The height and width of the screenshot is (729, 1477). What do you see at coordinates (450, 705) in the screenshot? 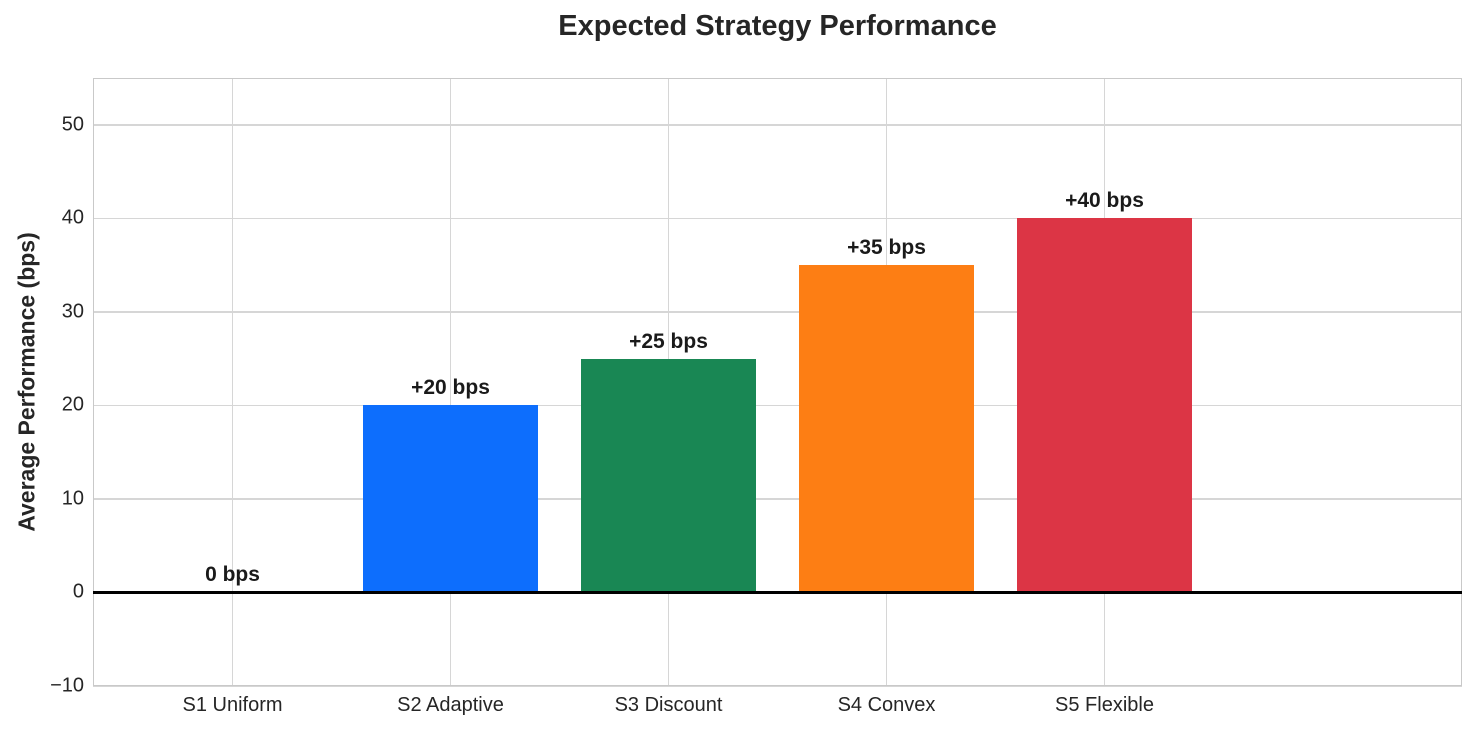
I see `x-tick-label: S2 Adaptive` at bounding box center [450, 705].